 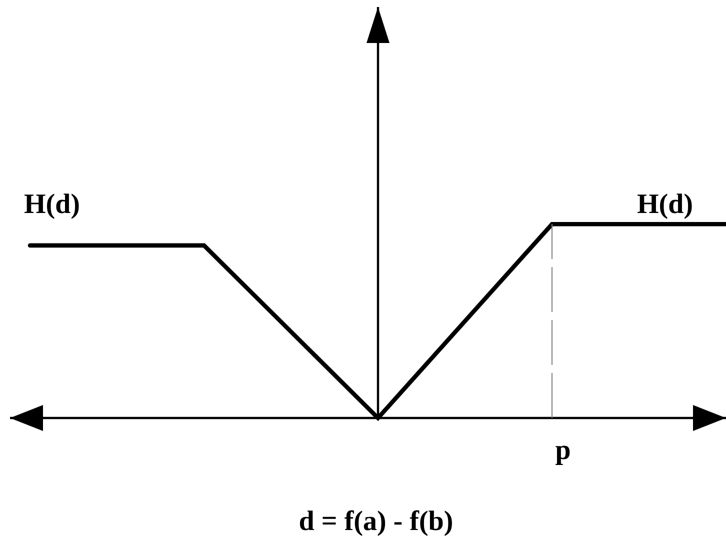 What do you see at coordinates (563, 455) in the screenshot?
I see `text: p` at bounding box center [563, 455].